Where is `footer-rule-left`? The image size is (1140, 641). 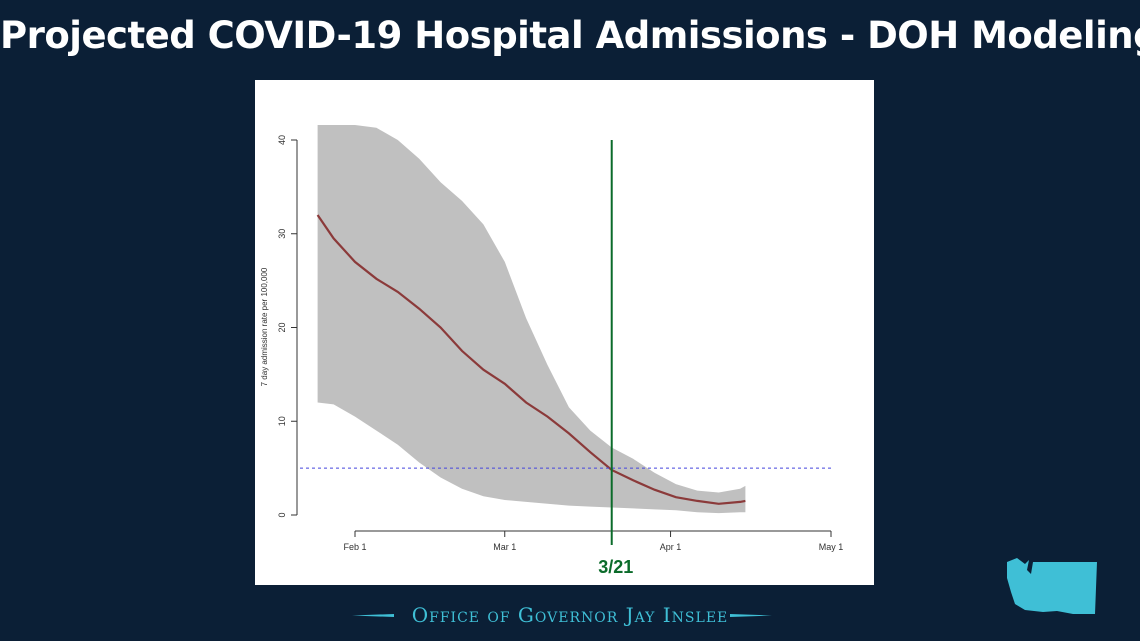
footer-rule-left is located at coordinates (373, 615).